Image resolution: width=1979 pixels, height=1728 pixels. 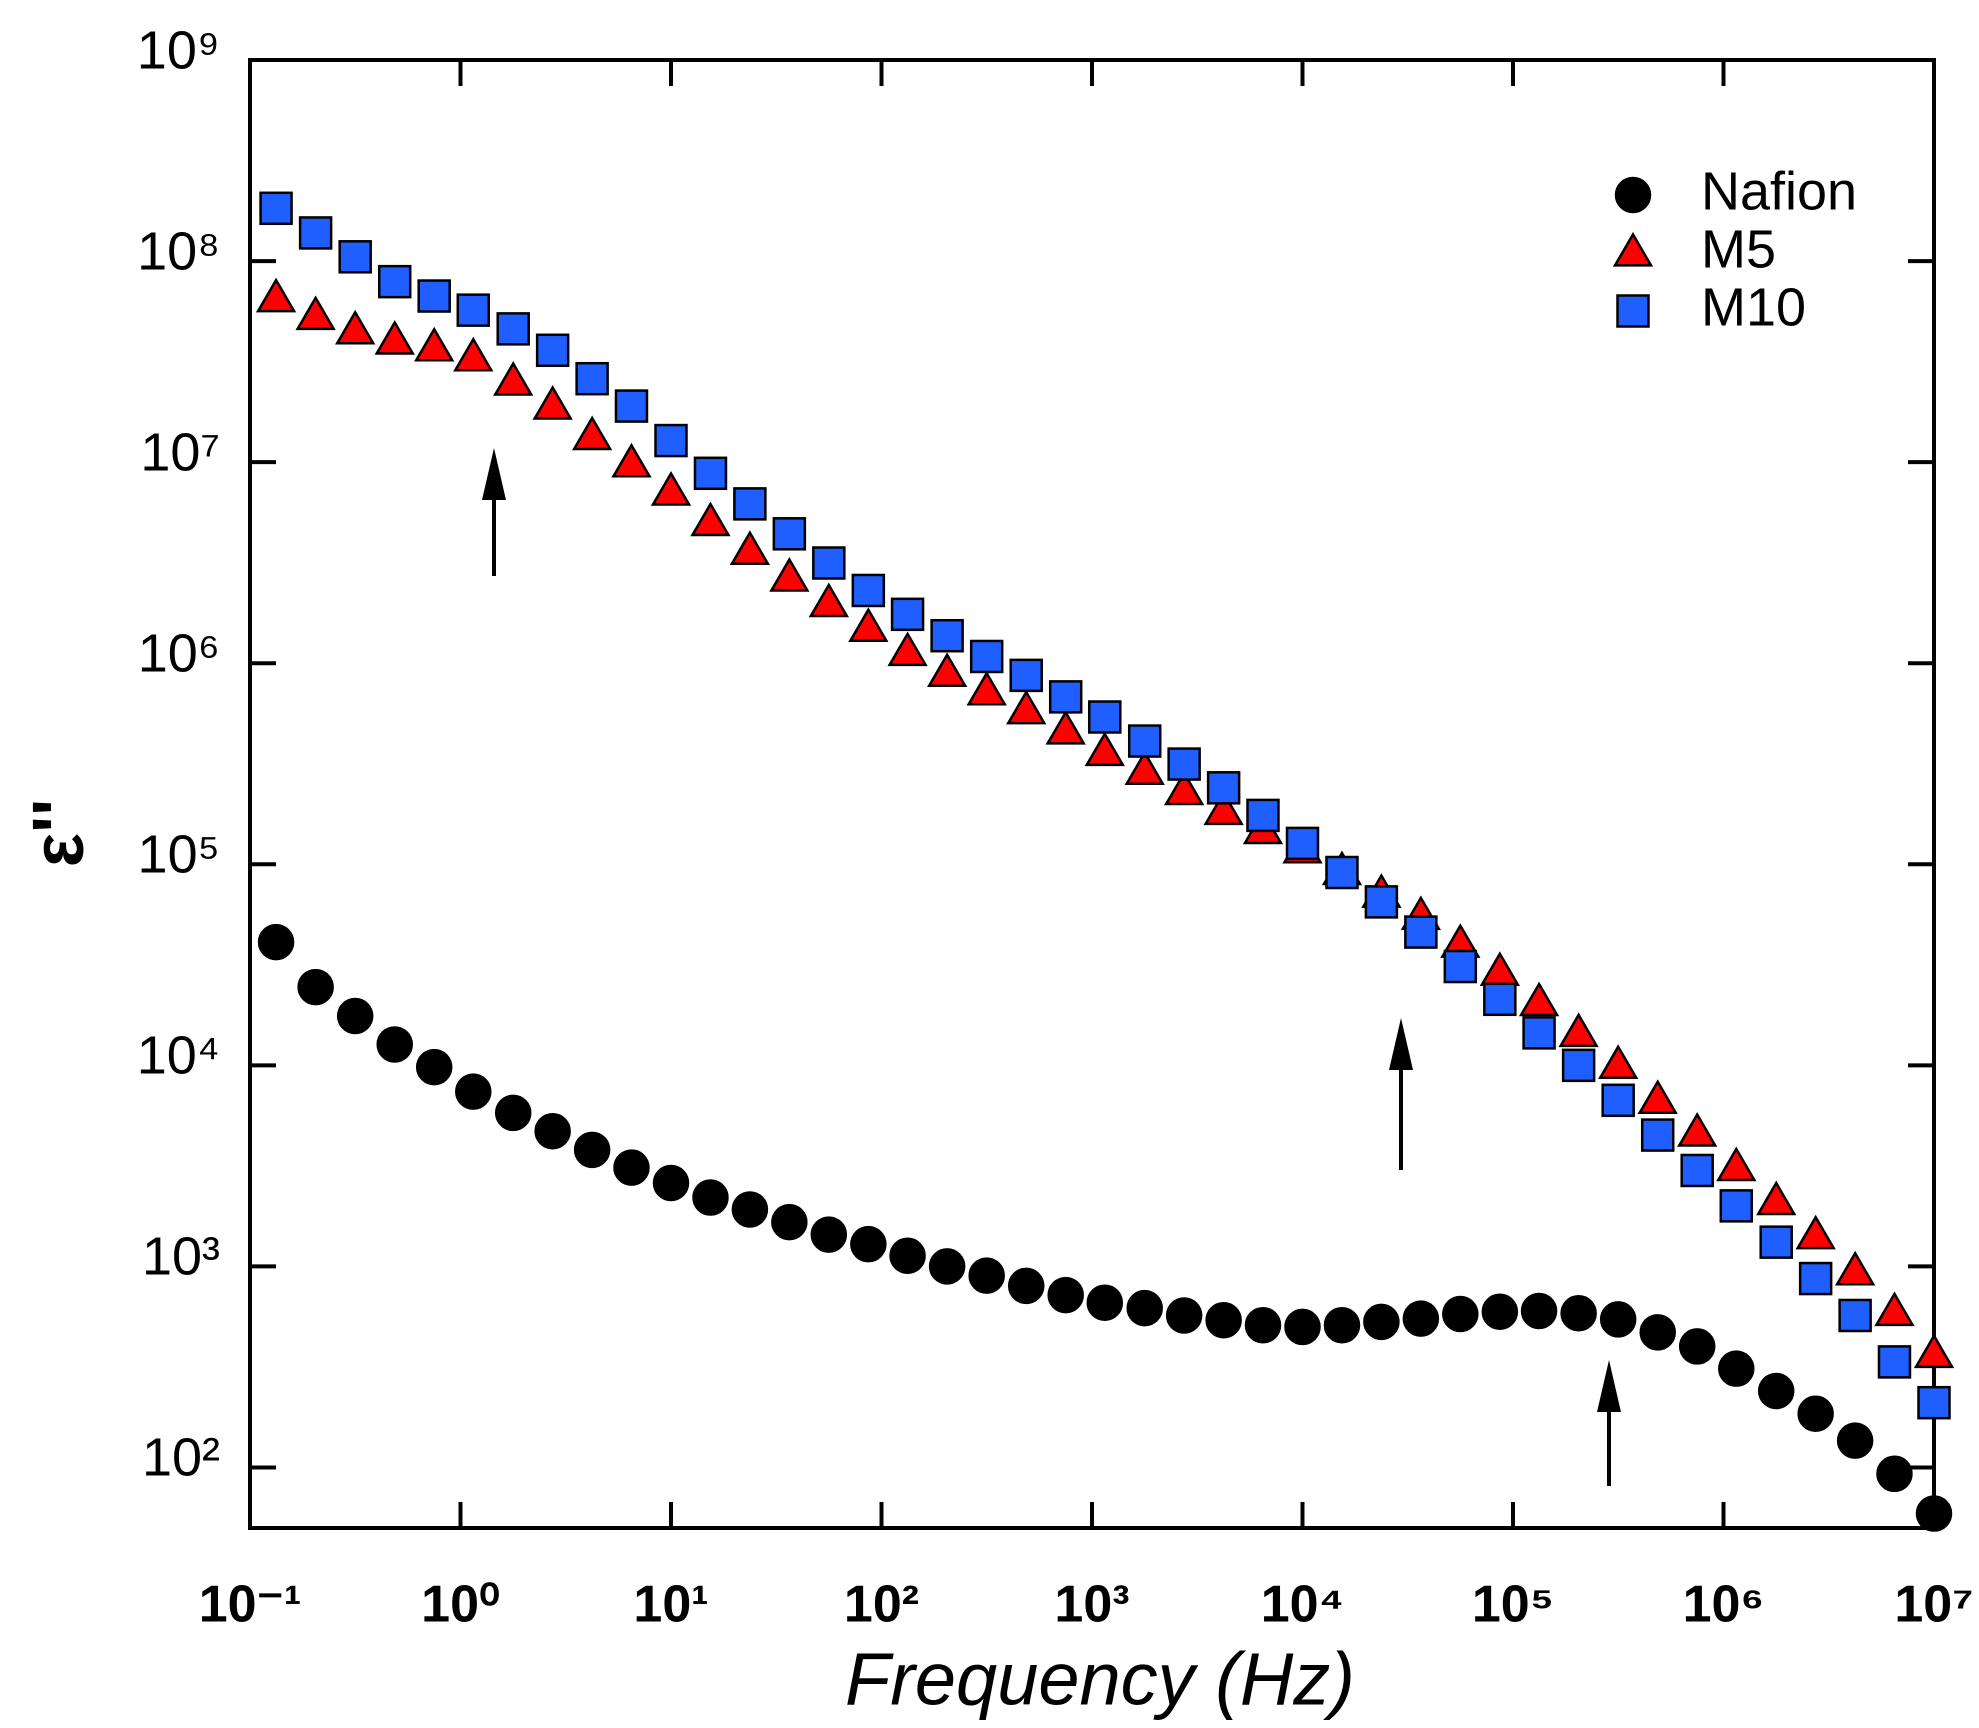 What do you see at coordinates (1513, 1605) in the screenshot?
I see `x-tick-label: 10⁵` at bounding box center [1513, 1605].